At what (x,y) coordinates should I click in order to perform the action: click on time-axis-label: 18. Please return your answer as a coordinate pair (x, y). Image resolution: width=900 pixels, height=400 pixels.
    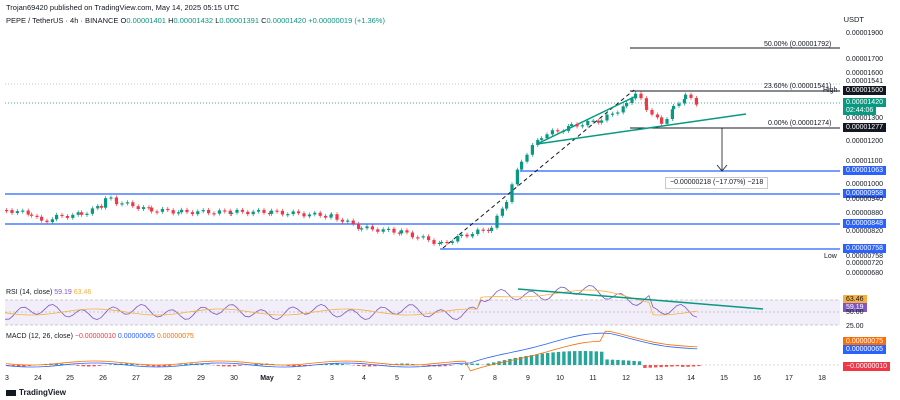
    Looking at the image, I should click on (822, 378).